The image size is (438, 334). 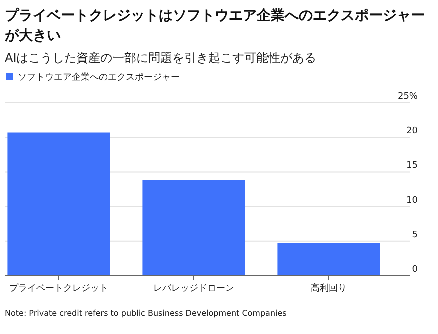 What do you see at coordinates (408, 97) in the screenshot?
I see `y-tick-label: 25%` at bounding box center [408, 97].